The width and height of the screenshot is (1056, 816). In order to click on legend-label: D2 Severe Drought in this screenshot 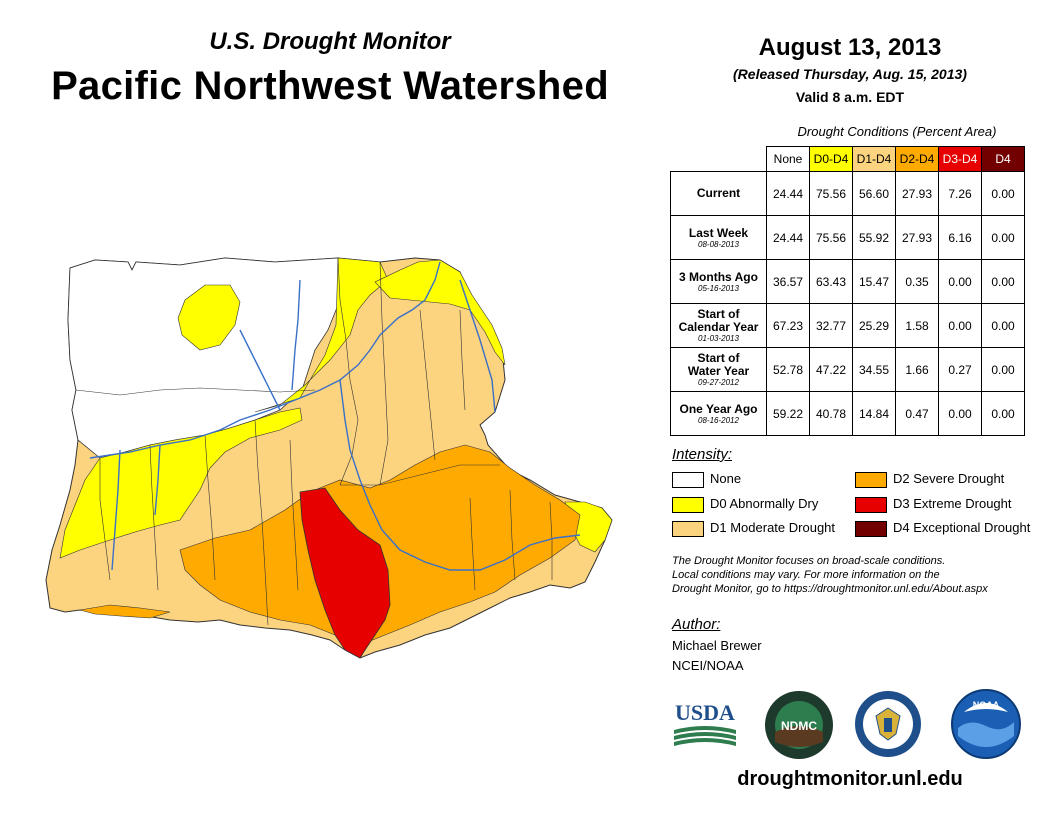, I will do `click(949, 478)`.